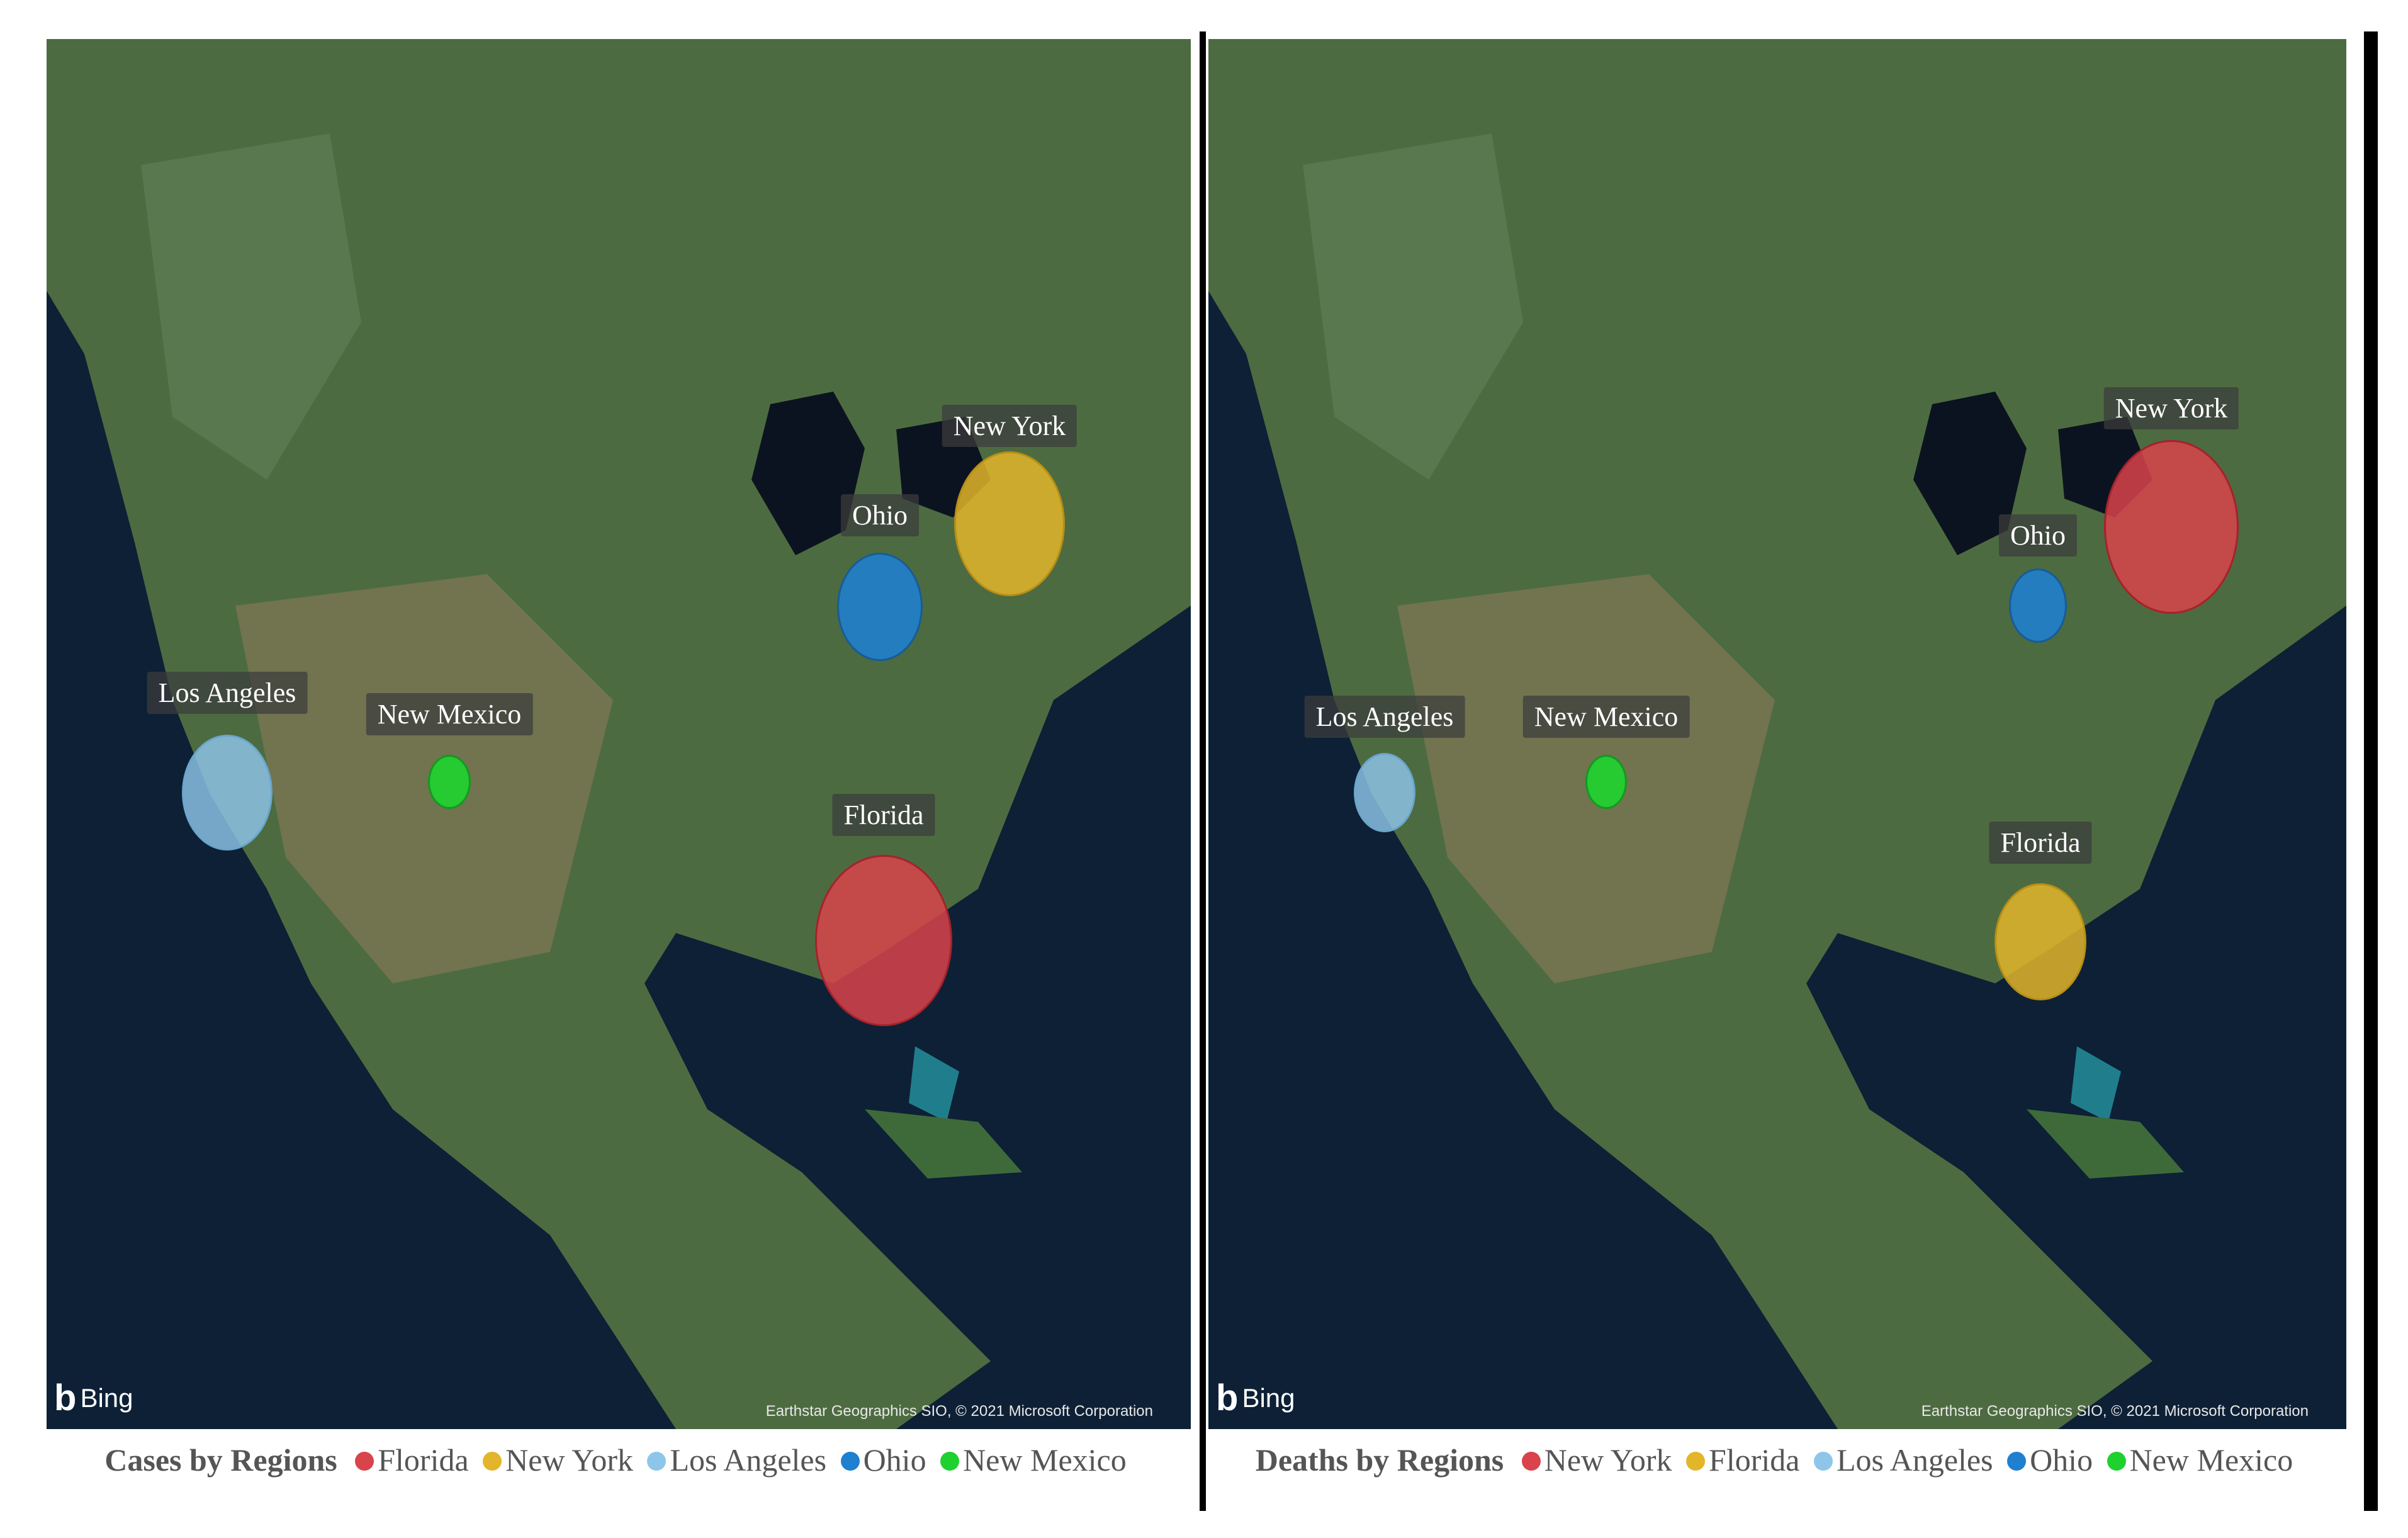 Image resolution: width=2408 pixels, height=1538 pixels. Describe the element at coordinates (2371, 771) in the screenshot. I see `right-border` at that location.